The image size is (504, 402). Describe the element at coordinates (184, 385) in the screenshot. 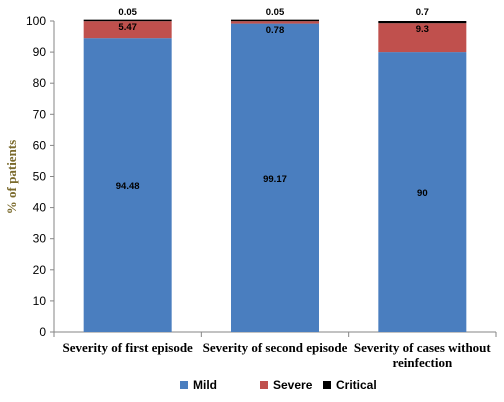

I see `legend-swatch-mild` at that location.